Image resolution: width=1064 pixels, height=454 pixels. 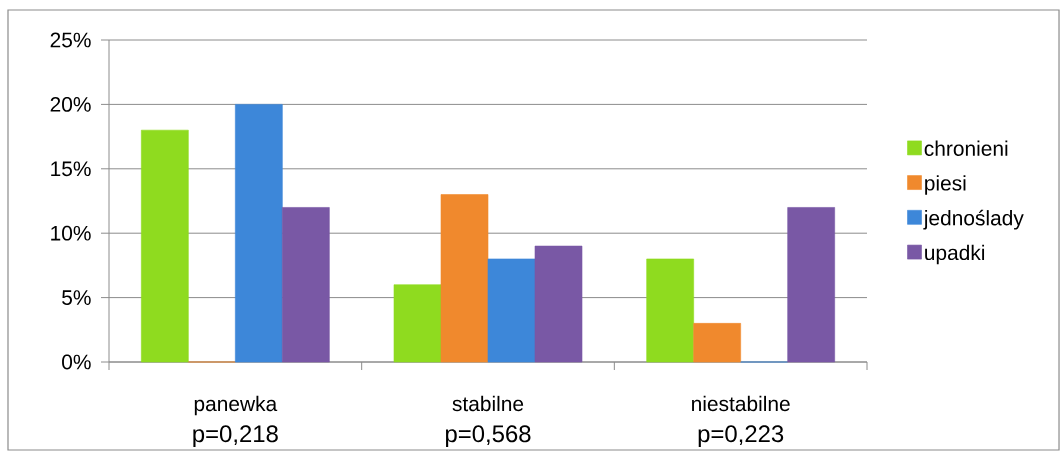 I want to click on y-tick-label: 25%, so click(x=70, y=40).